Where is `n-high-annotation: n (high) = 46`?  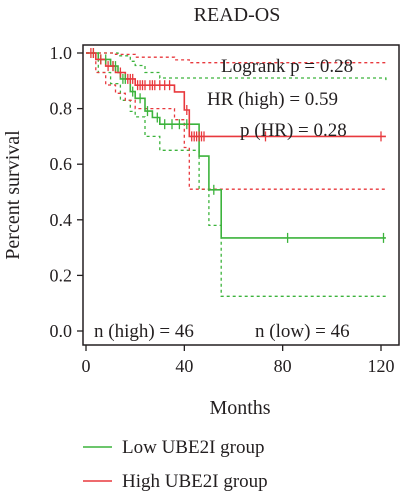
n-high-annotation: n (high) = 46 is located at coordinates (144, 331).